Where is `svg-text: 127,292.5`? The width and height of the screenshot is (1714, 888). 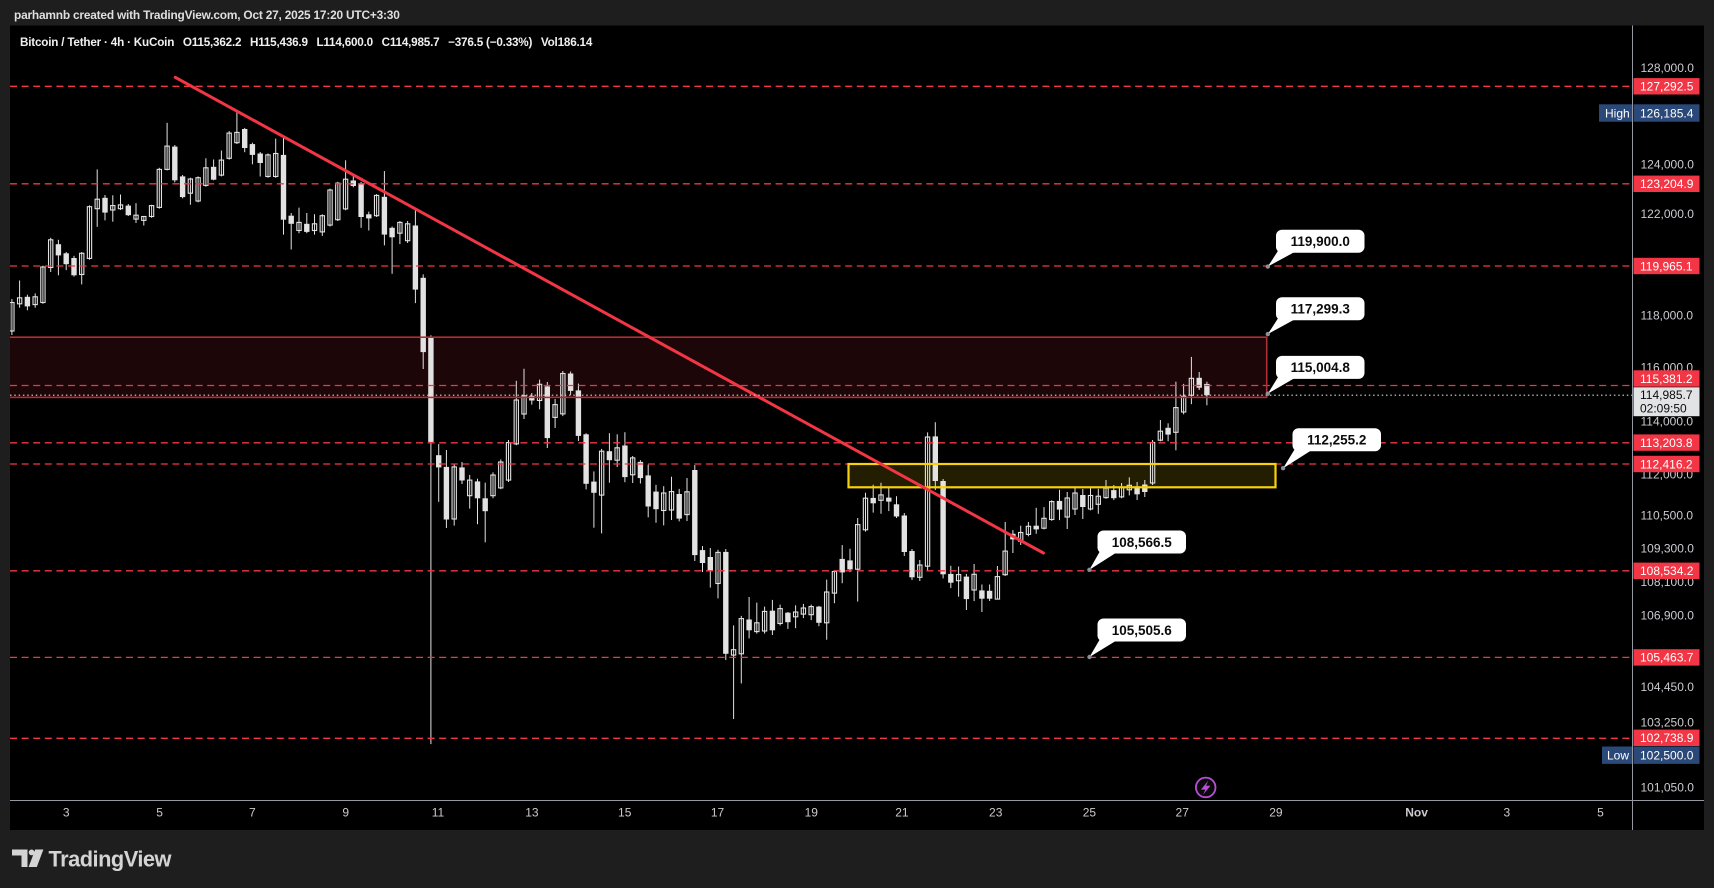
svg-text: 127,292.5 is located at coordinates (1667, 87).